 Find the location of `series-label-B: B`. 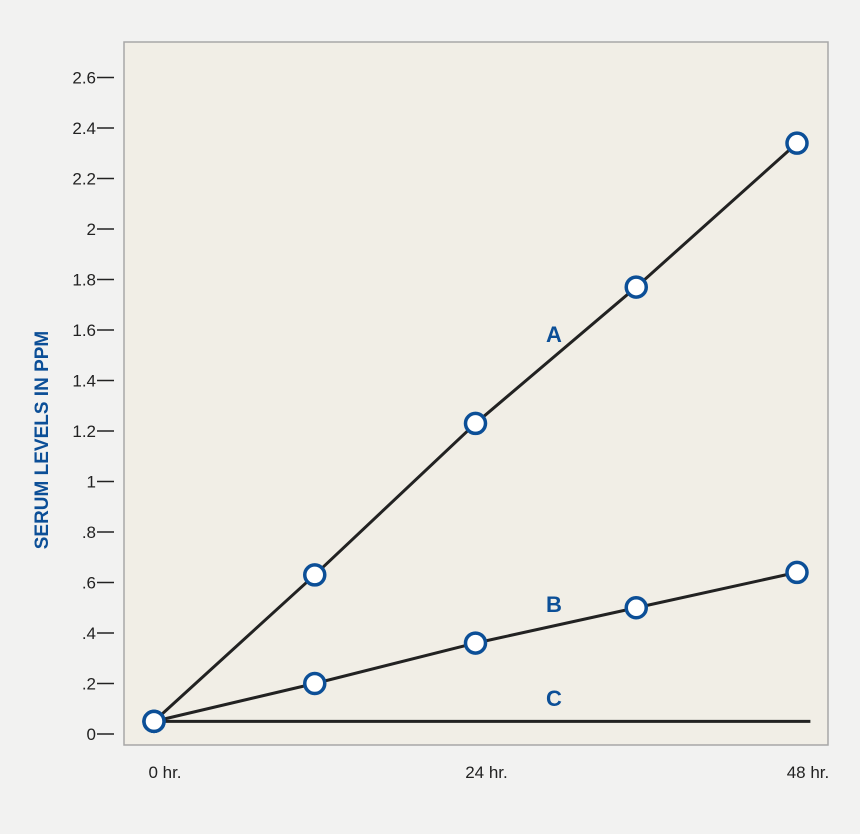

series-label-B: B is located at coordinates (554, 604).